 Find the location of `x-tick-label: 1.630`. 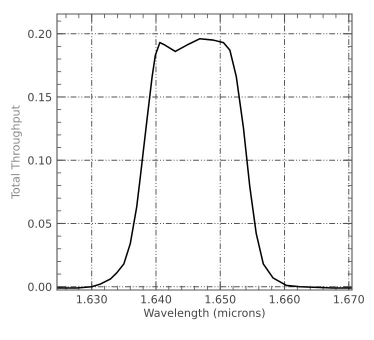

x-tick-label: 1.630 is located at coordinates (92, 299).